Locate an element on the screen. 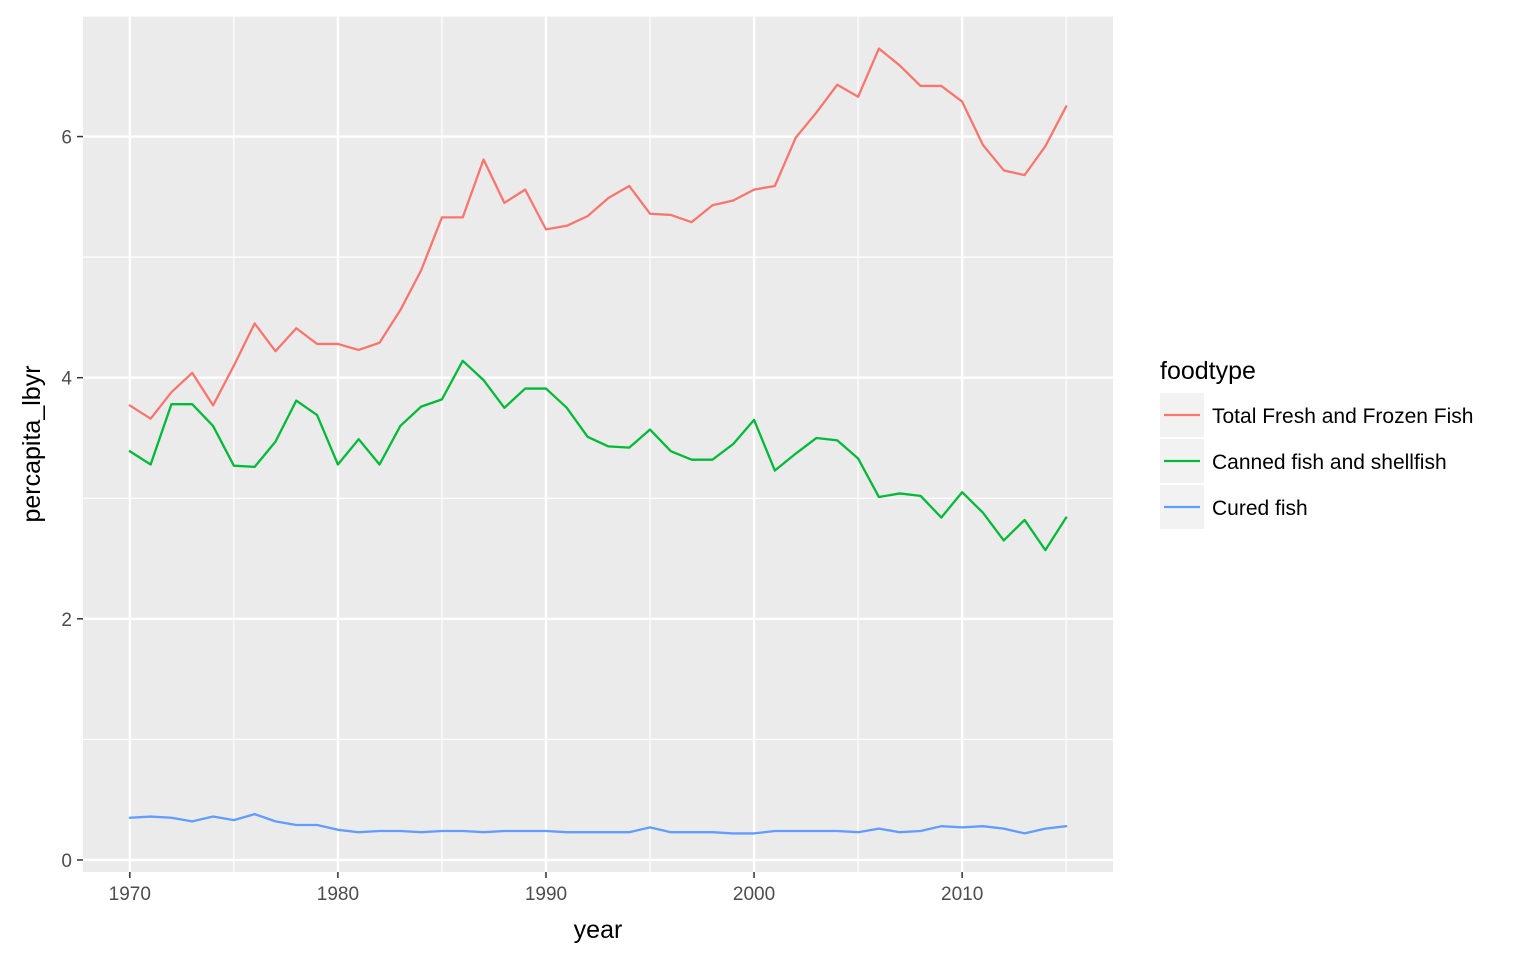 The height and width of the screenshot is (960, 1536). legend-label: Canned fish and shellfish is located at coordinates (1329, 462).